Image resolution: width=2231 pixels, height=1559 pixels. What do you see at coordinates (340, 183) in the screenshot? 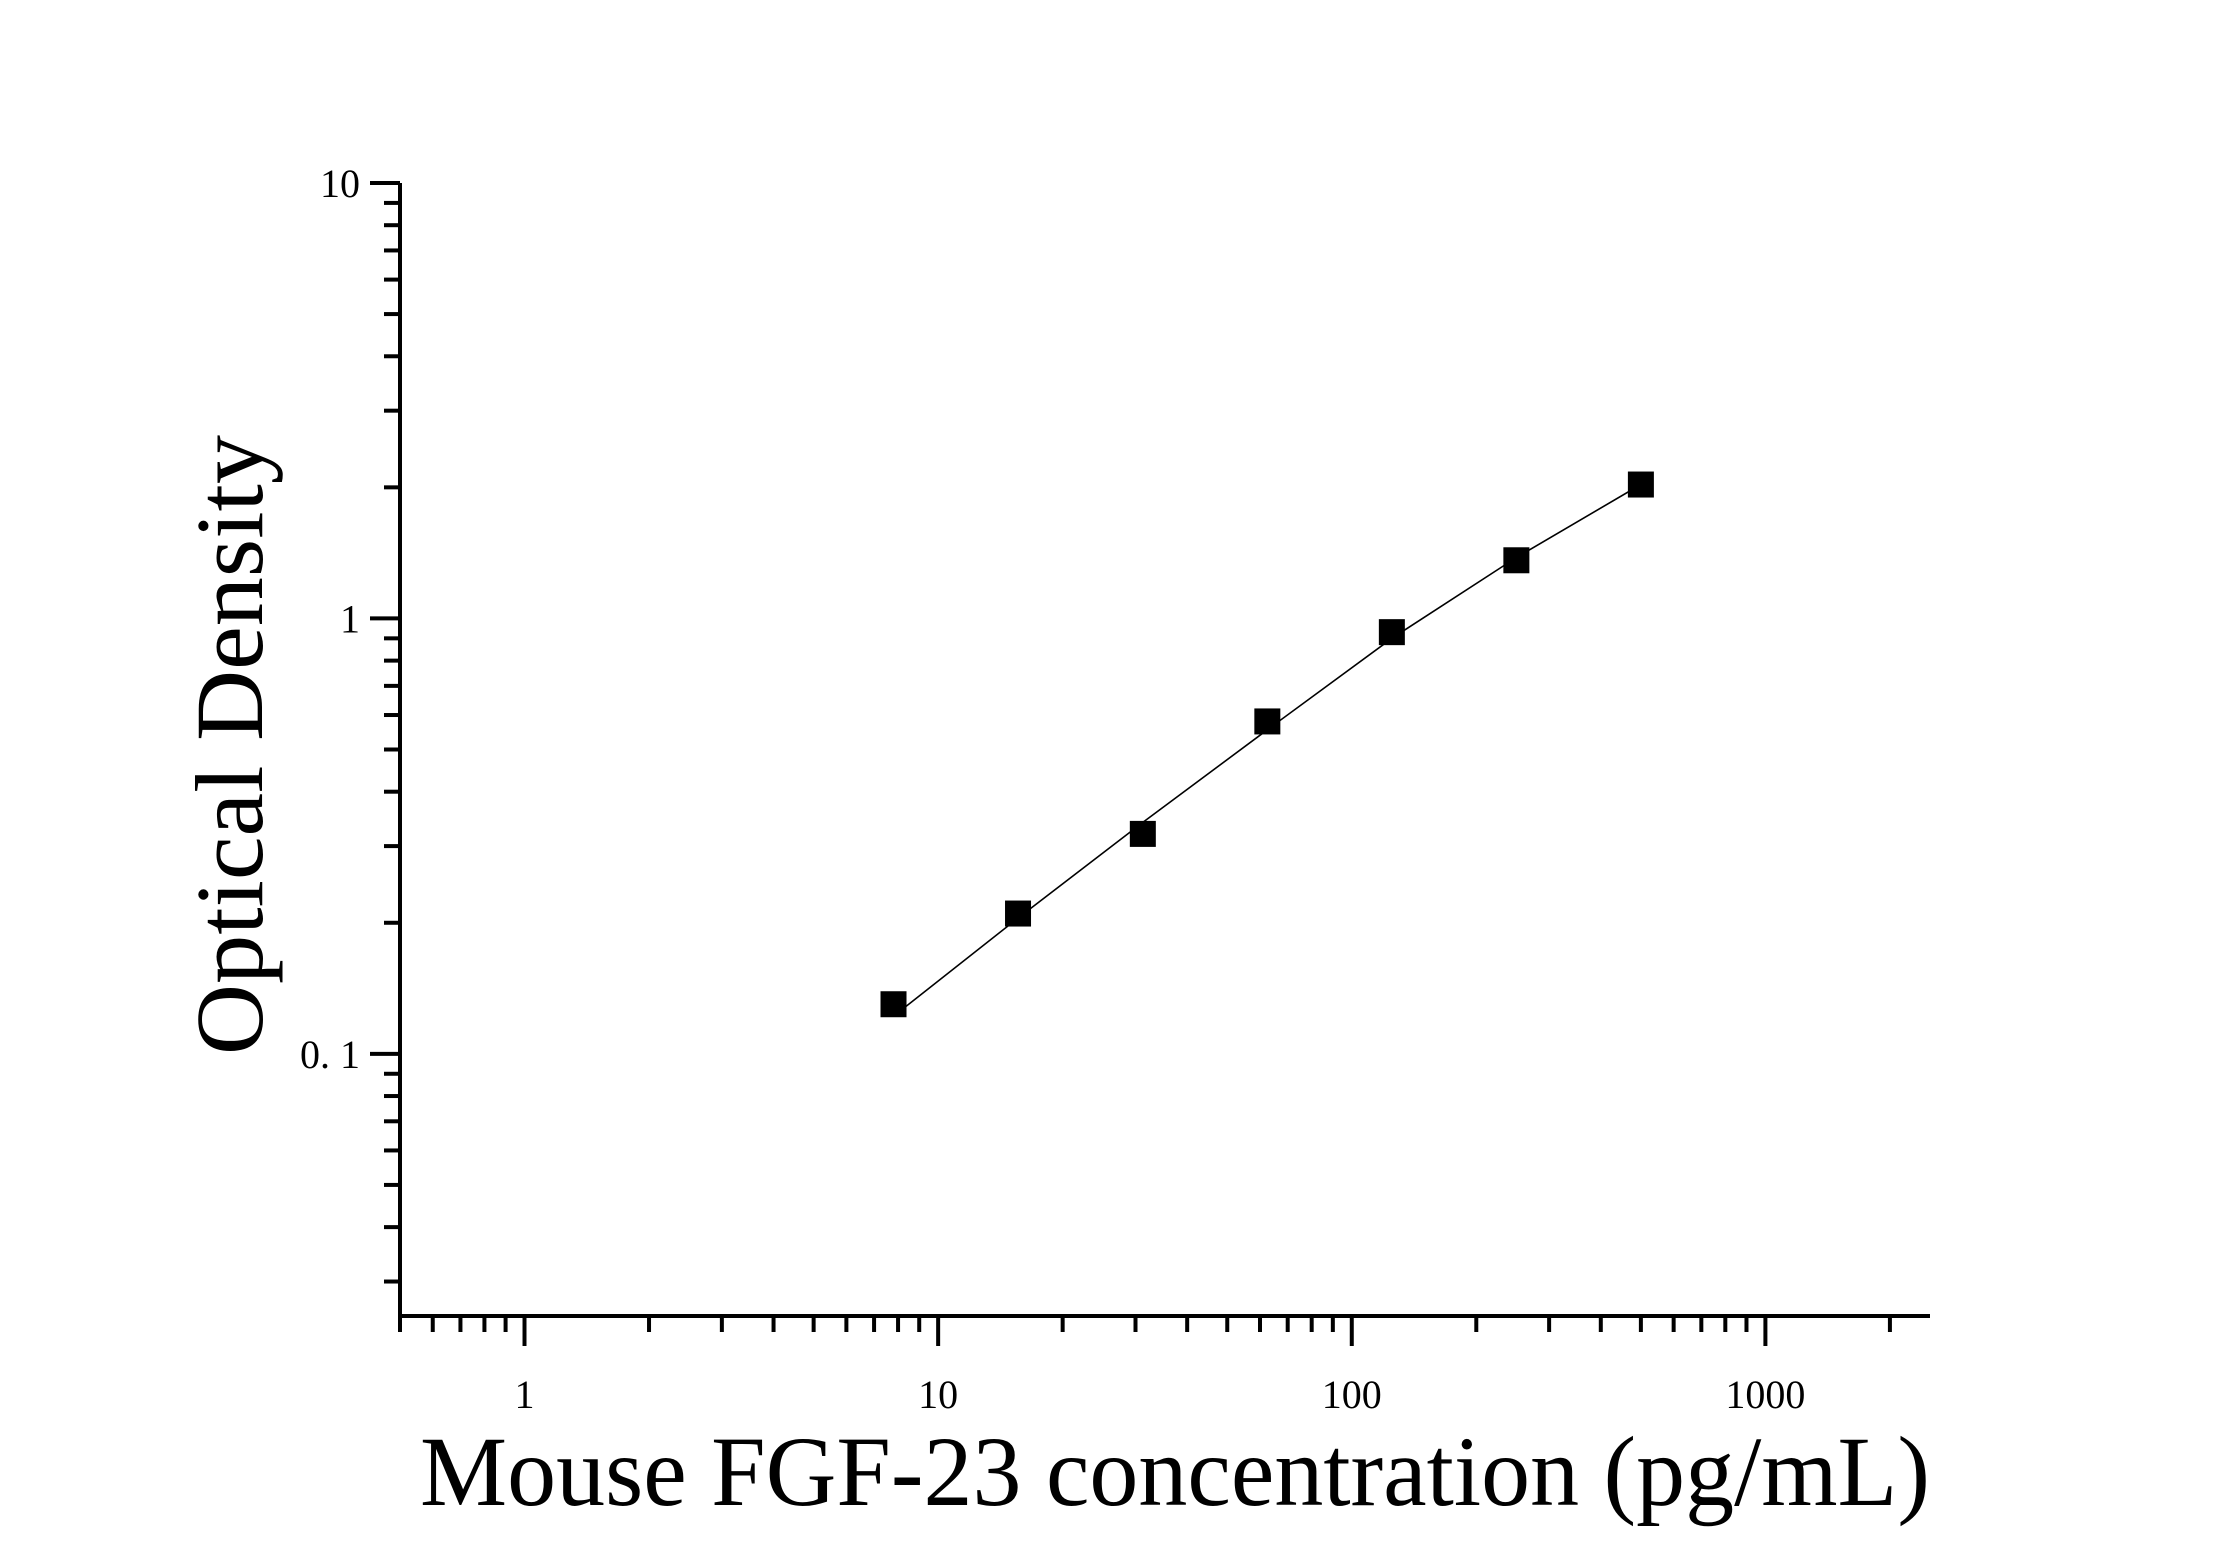
I see `y-tick-label: 10` at bounding box center [340, 183].